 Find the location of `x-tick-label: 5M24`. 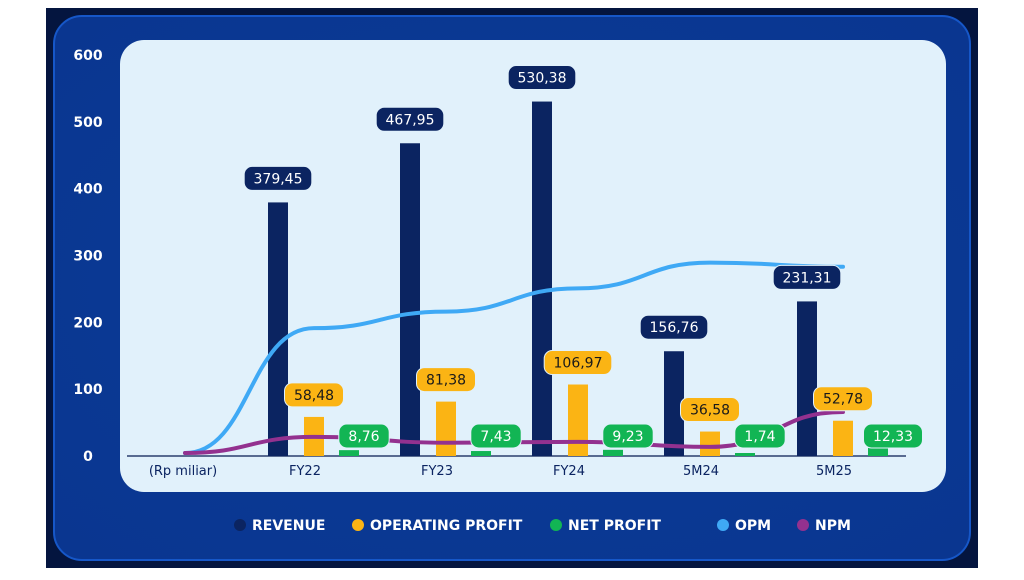

x-tick-label: 5M24 is located at coordinates (701, 471).